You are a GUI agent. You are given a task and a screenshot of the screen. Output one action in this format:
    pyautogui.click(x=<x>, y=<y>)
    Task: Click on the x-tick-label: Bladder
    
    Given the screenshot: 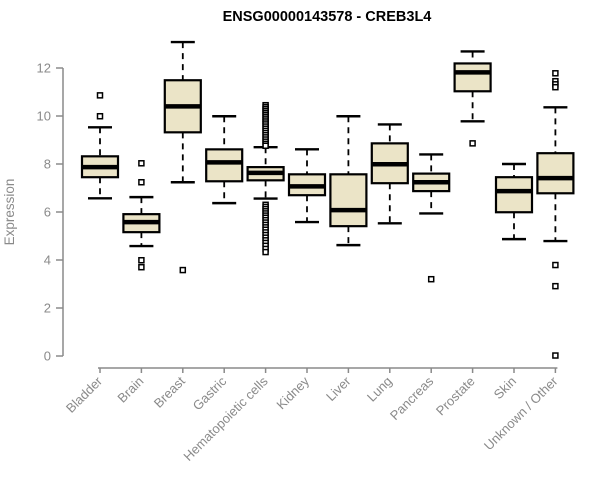 What is the action you would take?
    pyautogui.click(x=84, y=394)
    